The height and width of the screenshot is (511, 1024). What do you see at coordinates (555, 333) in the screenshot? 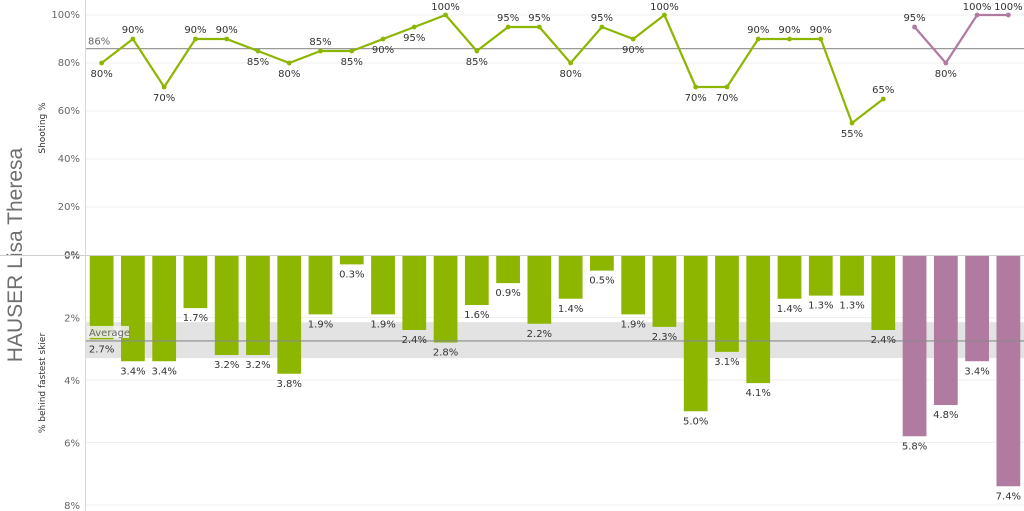
I see `average-reference: Average` at bounding box center [555, 333].